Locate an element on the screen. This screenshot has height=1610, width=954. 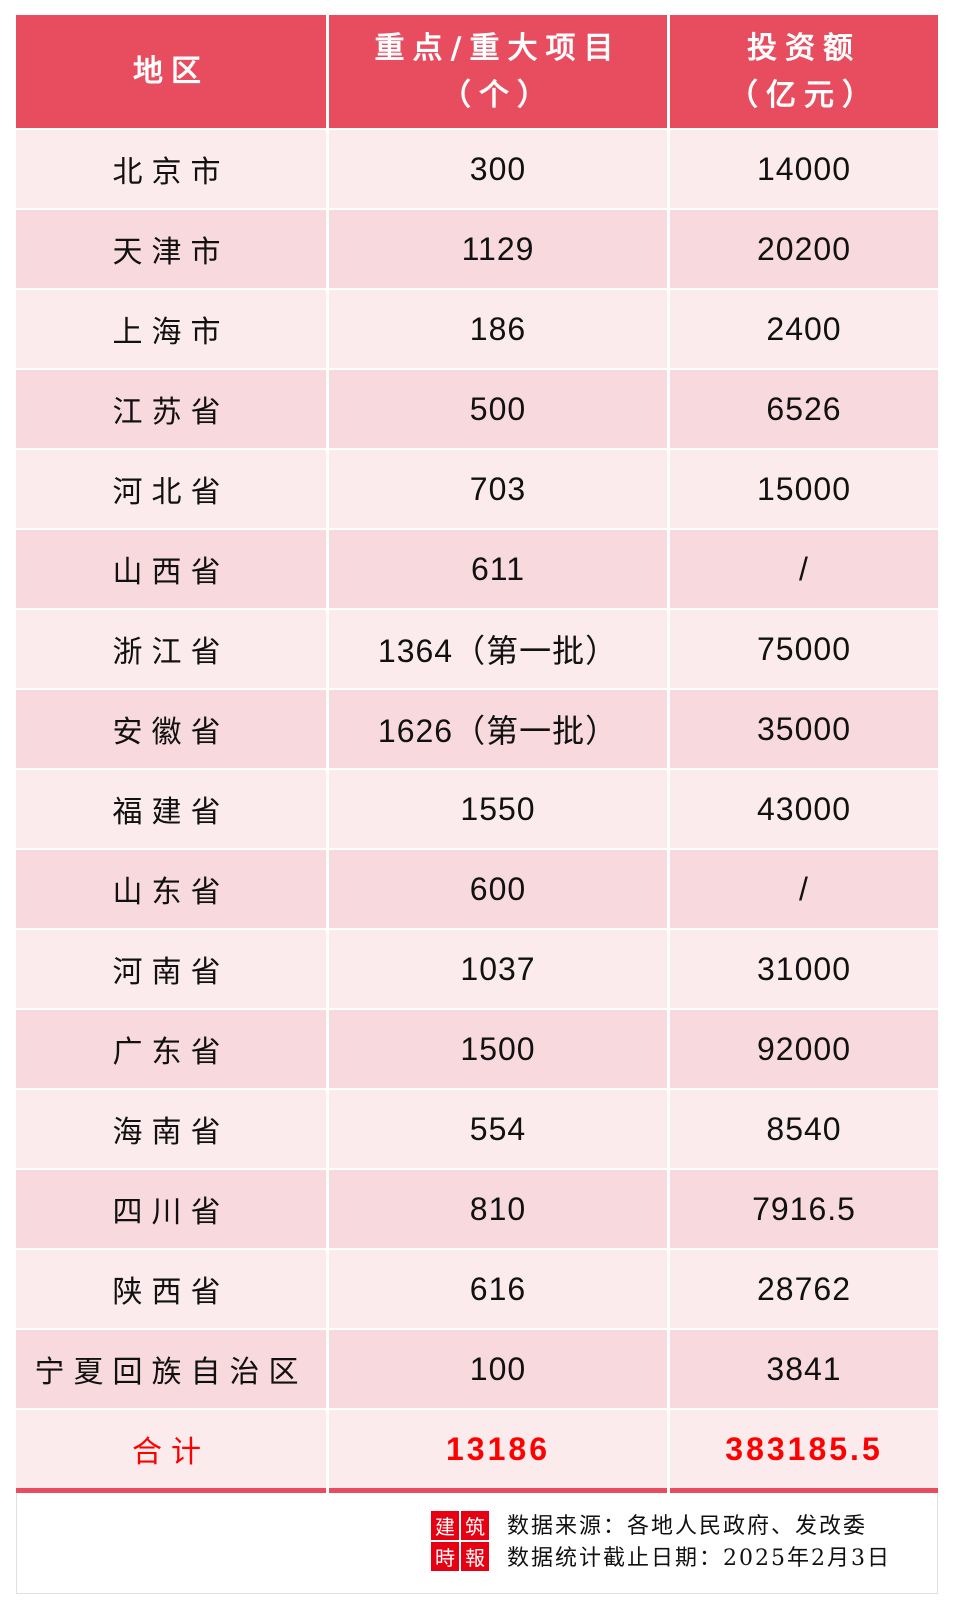
header-region-label: 地区 is located at coordinates (171, 71).